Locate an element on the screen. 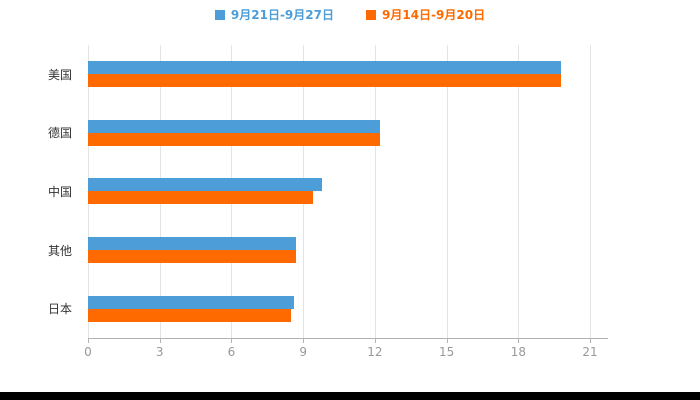 The width and height of the screenshot is (700, 400). y-axis-category-labels: 美国德国中国其他日本 is located at coordinates (40, 191).